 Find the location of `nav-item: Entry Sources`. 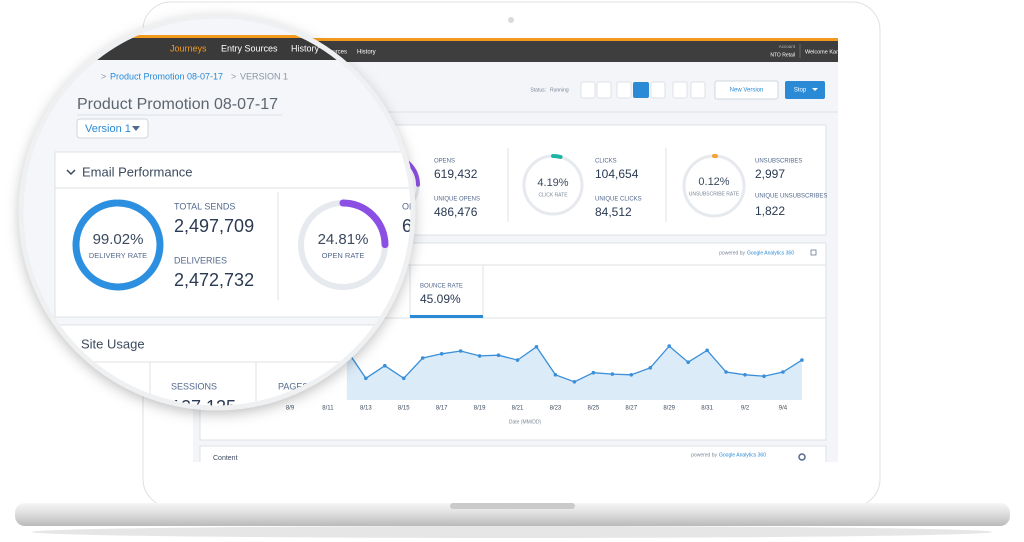

nav-item: Entry Sources is located at coordinates (249, 48).